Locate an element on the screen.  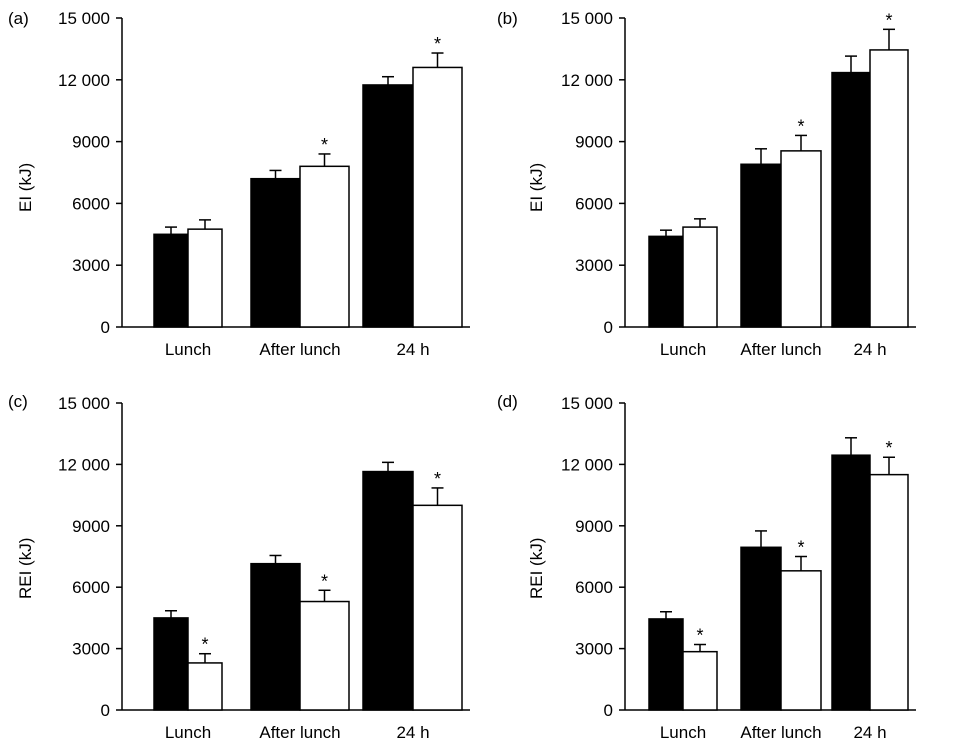
panel-label: (d) is located at coordinates (507, 401).